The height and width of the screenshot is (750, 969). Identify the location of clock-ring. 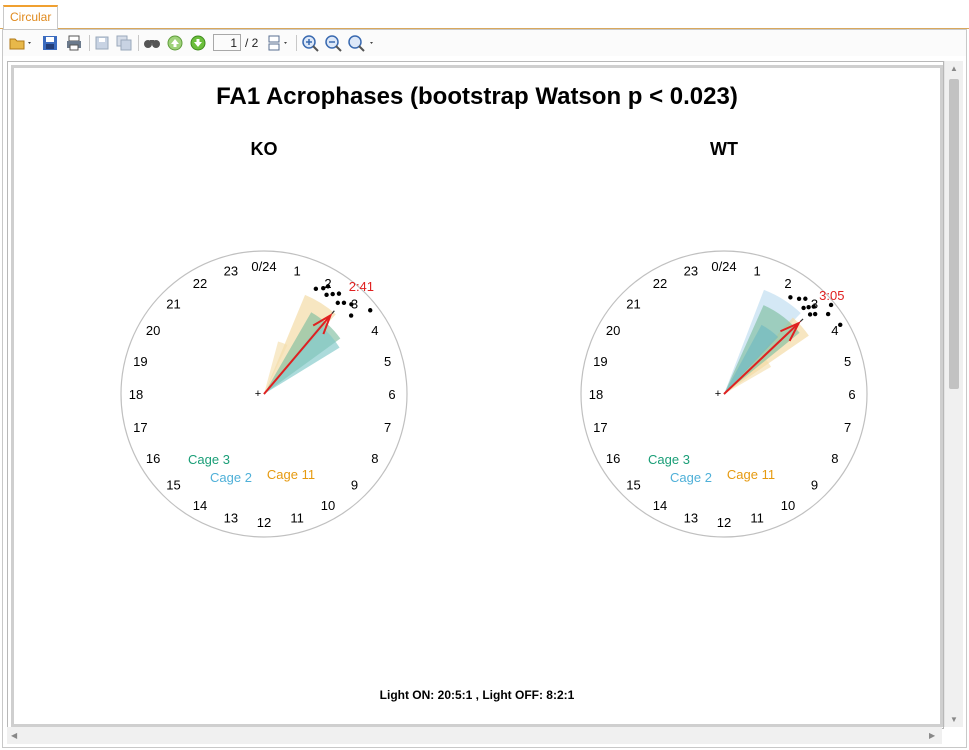
(724, 394).